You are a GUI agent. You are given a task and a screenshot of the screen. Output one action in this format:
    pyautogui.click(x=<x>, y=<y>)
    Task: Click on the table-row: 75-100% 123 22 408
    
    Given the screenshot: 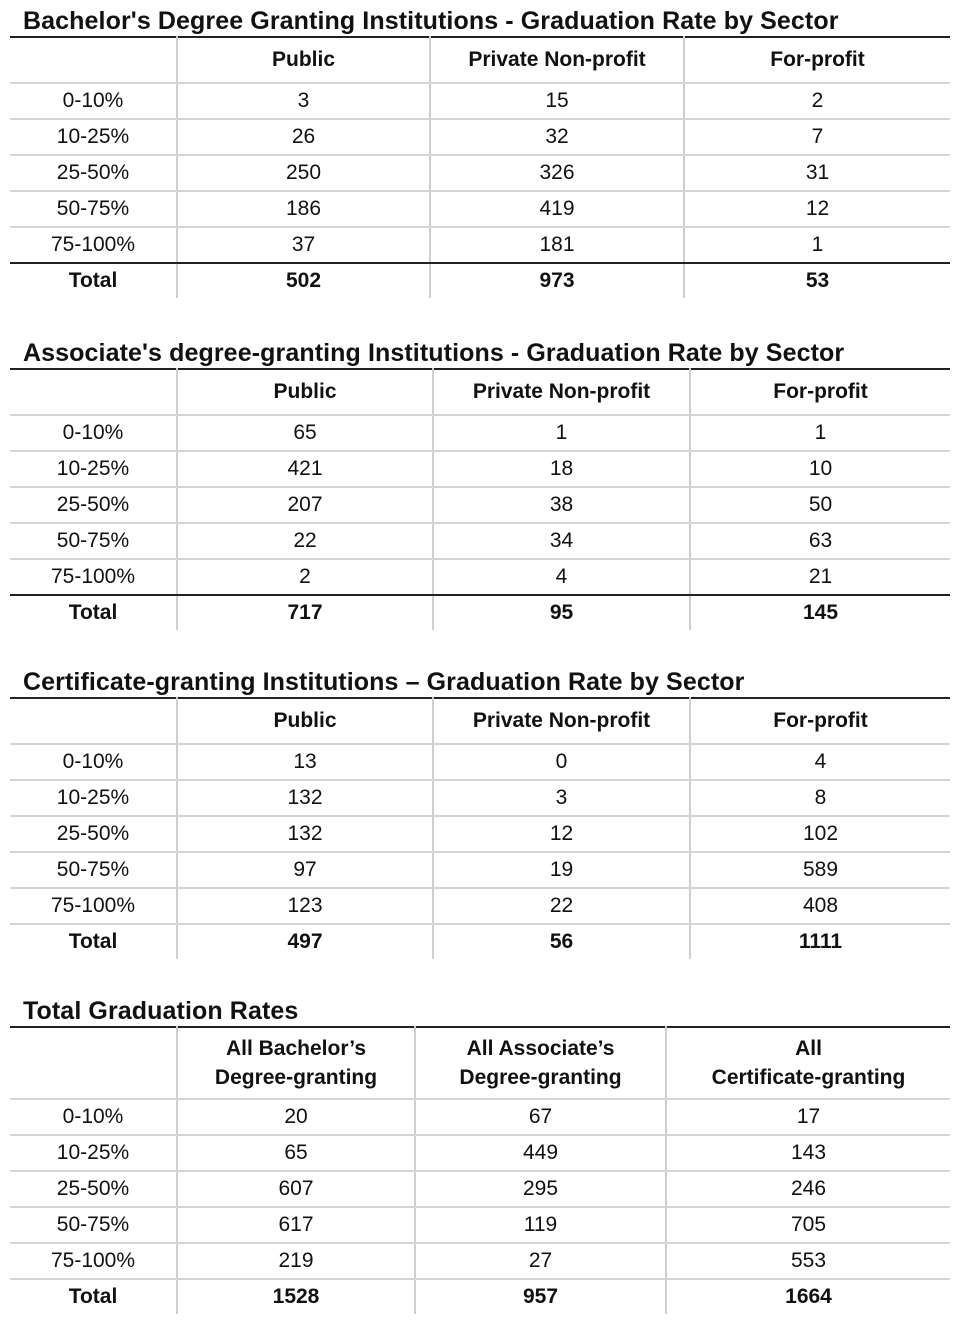 What is the action you would take?
    pyautogui.click(x=480, y=906)
    